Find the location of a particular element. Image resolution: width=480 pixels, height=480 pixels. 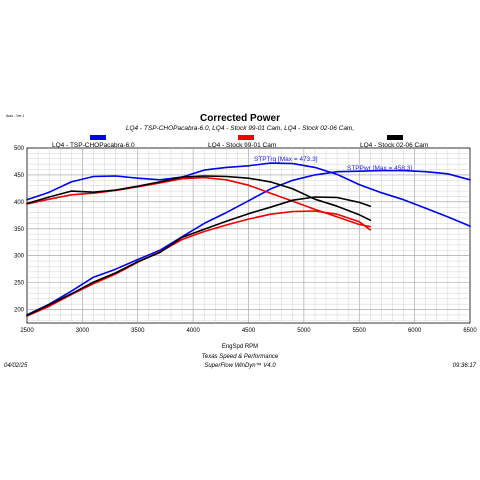

y-tick-label: 300 is located at coordinates (19, 257).